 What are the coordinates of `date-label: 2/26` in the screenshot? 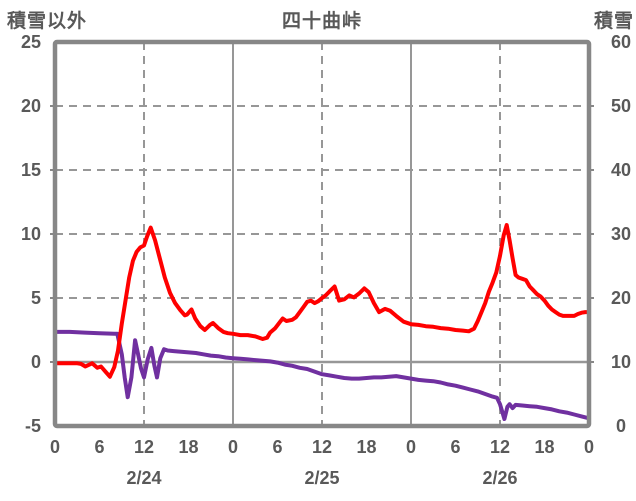 It's located at (499, 478).